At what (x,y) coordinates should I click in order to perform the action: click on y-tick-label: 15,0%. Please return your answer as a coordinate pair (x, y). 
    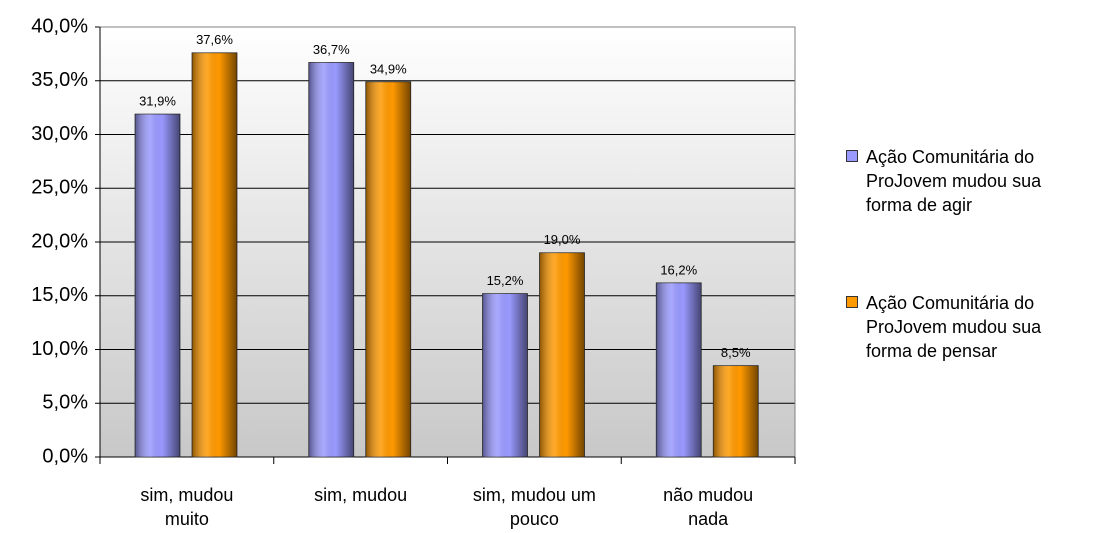
    Looking at the image, I should click on (59, 295).